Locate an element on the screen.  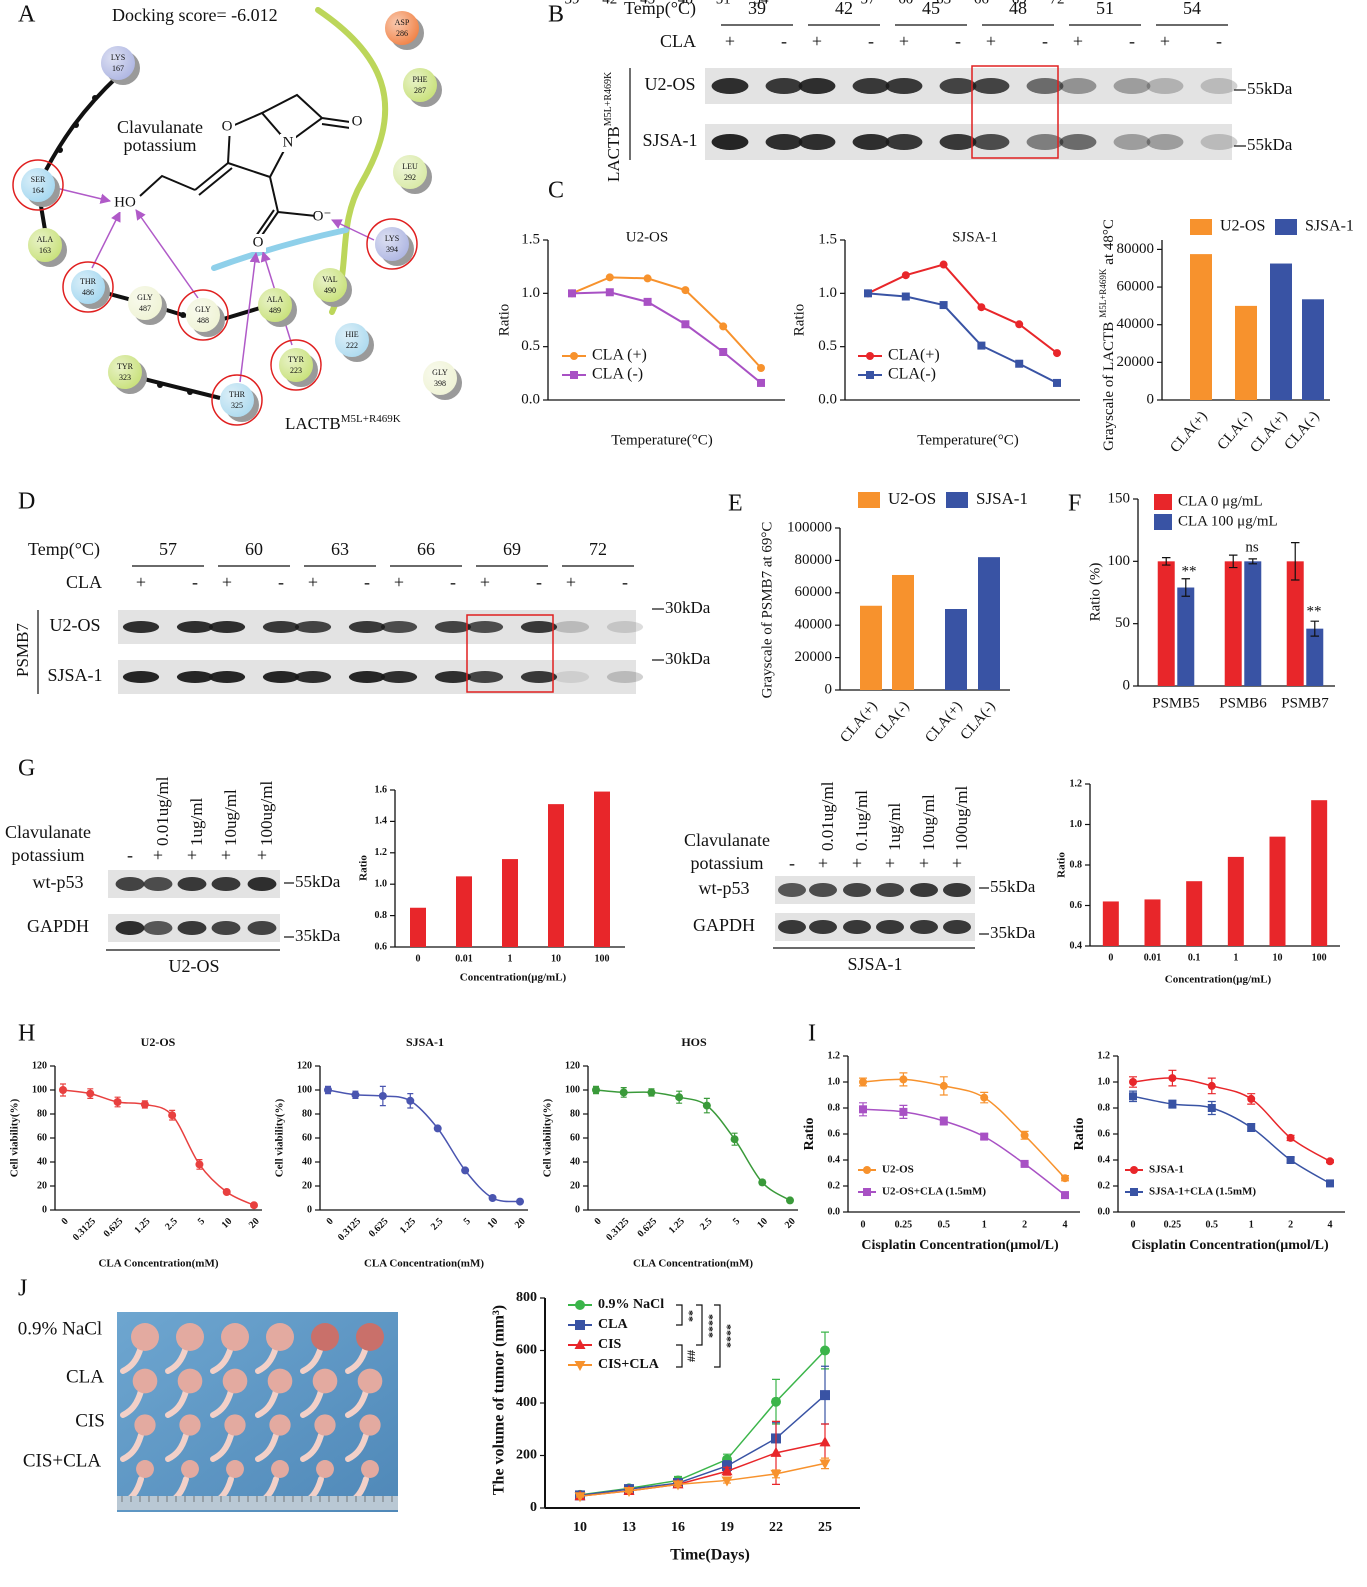
x-tick-label: 54 is located at coordinates (762, 3).